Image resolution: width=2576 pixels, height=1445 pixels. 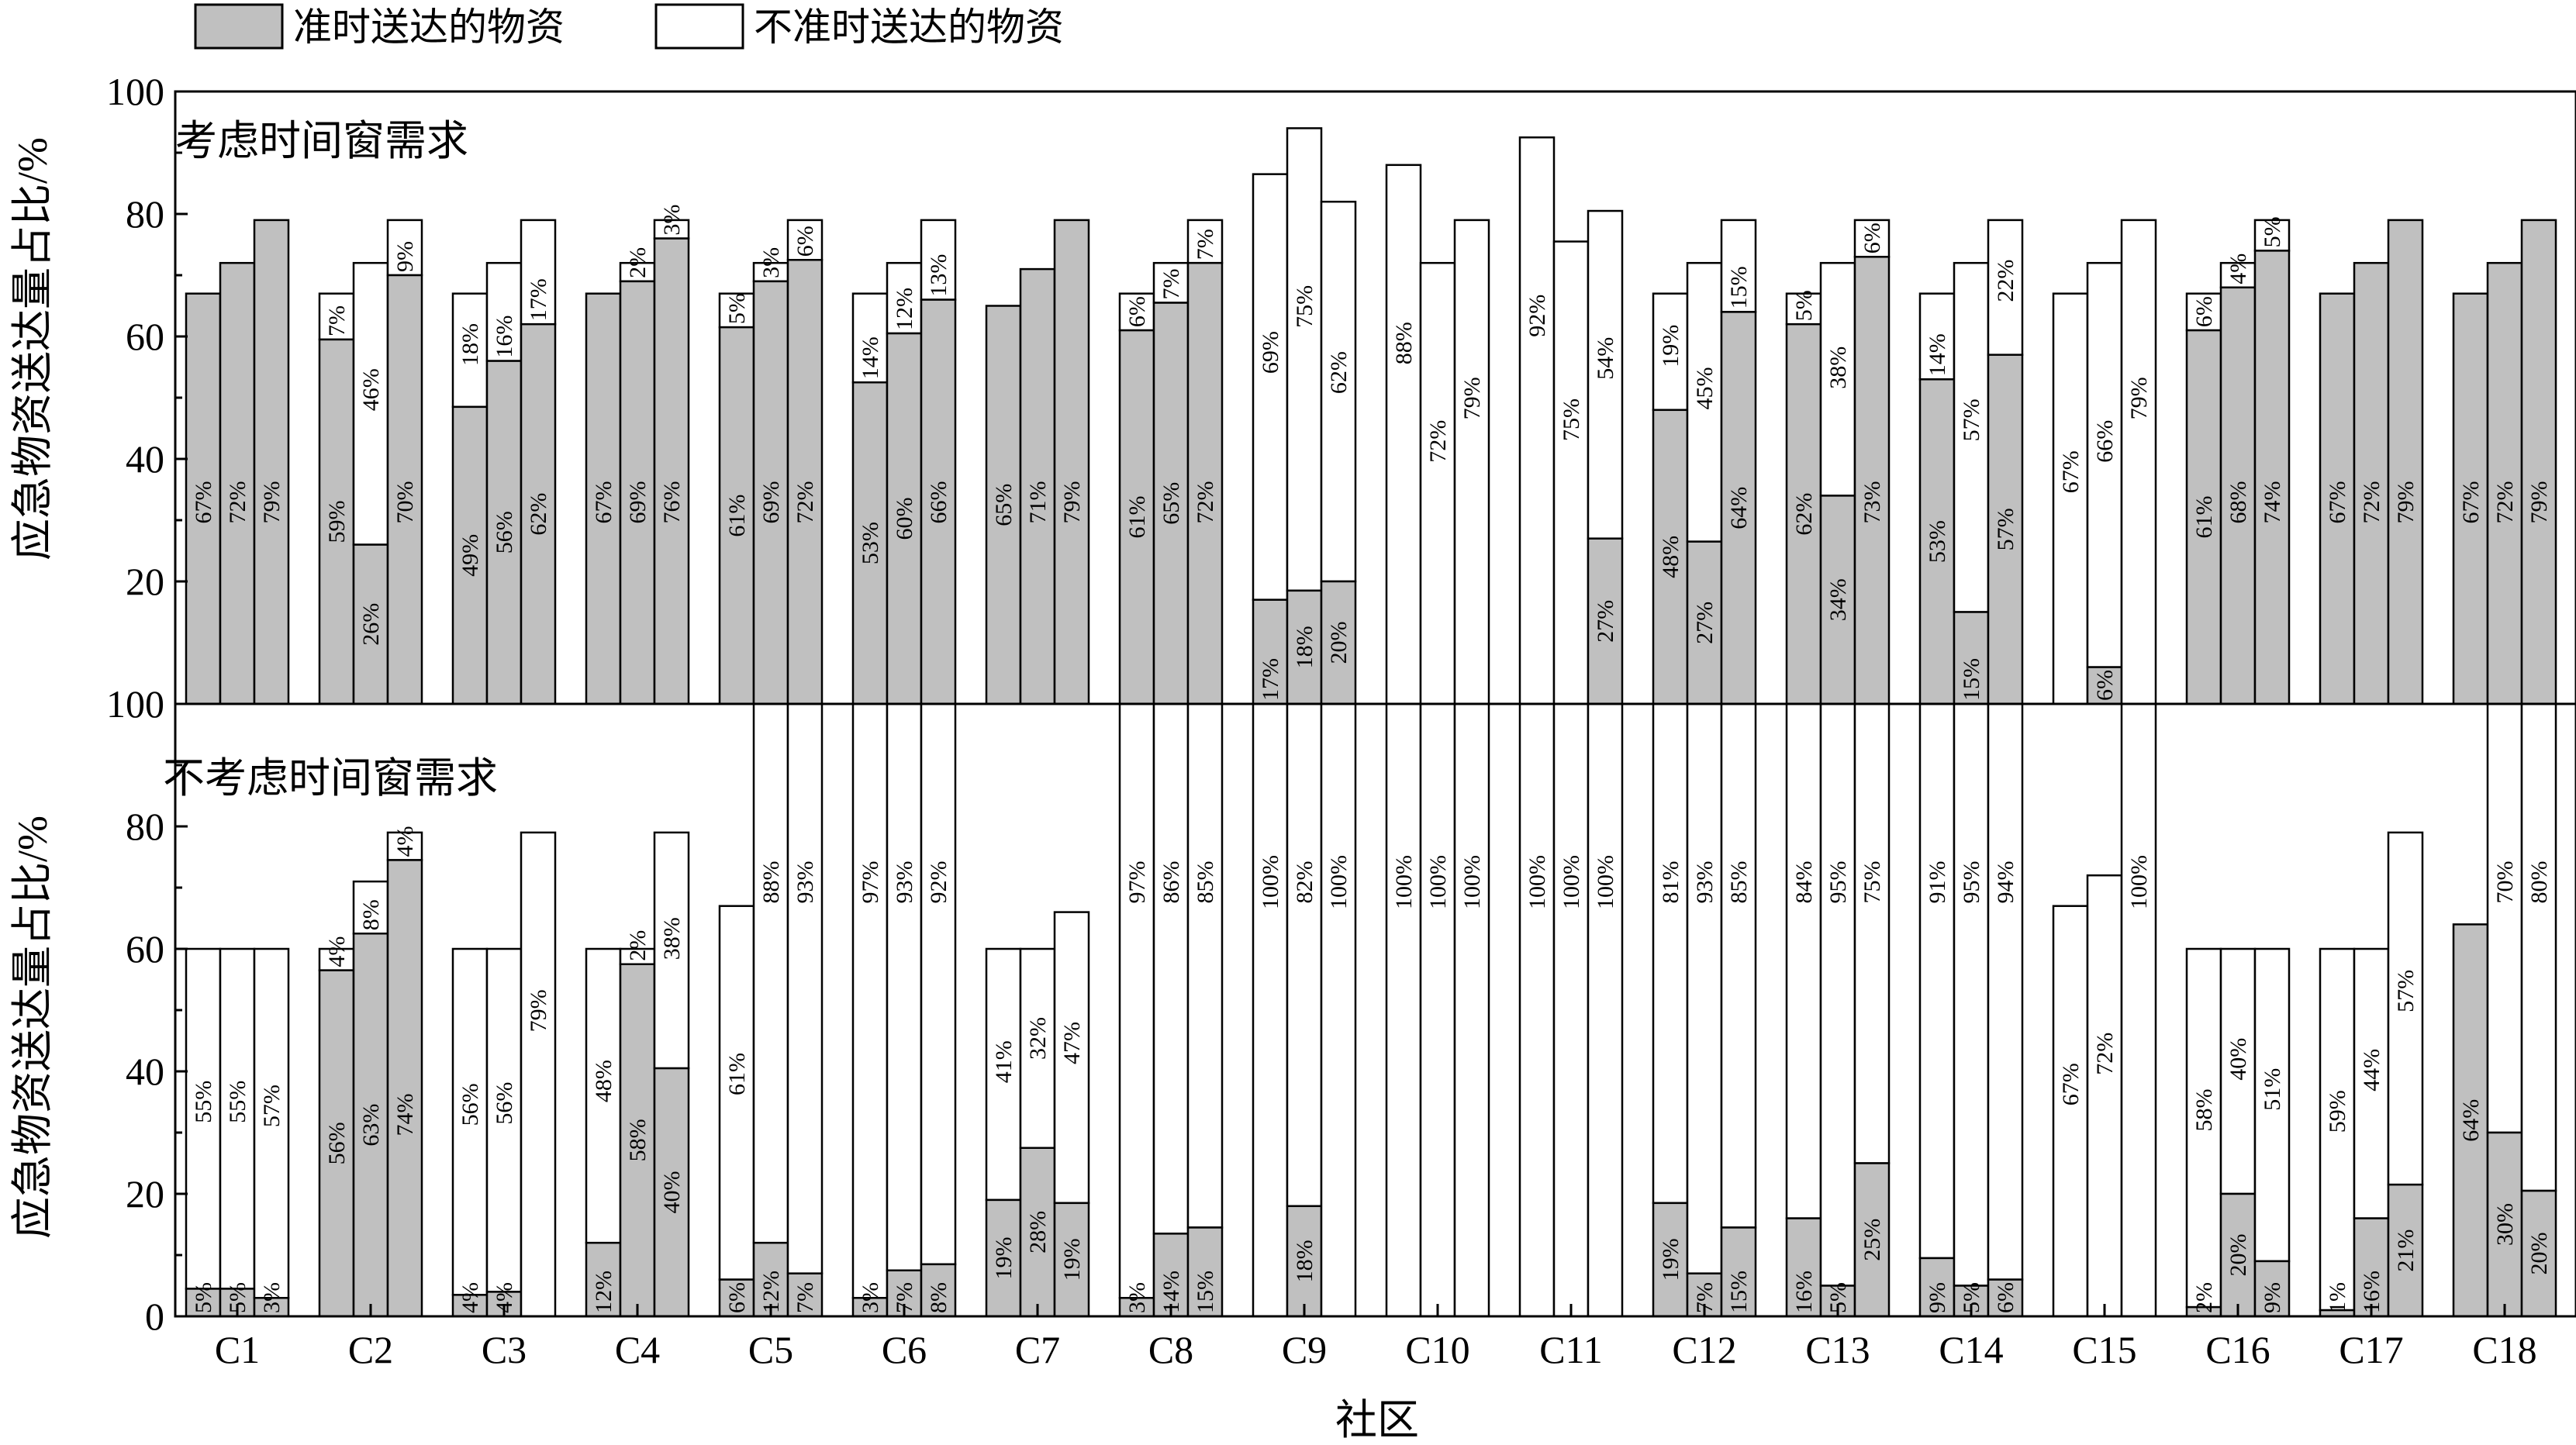 I want to click on label-ontime-bottom-c2-1: 56%, so click(x=337, y=1143).